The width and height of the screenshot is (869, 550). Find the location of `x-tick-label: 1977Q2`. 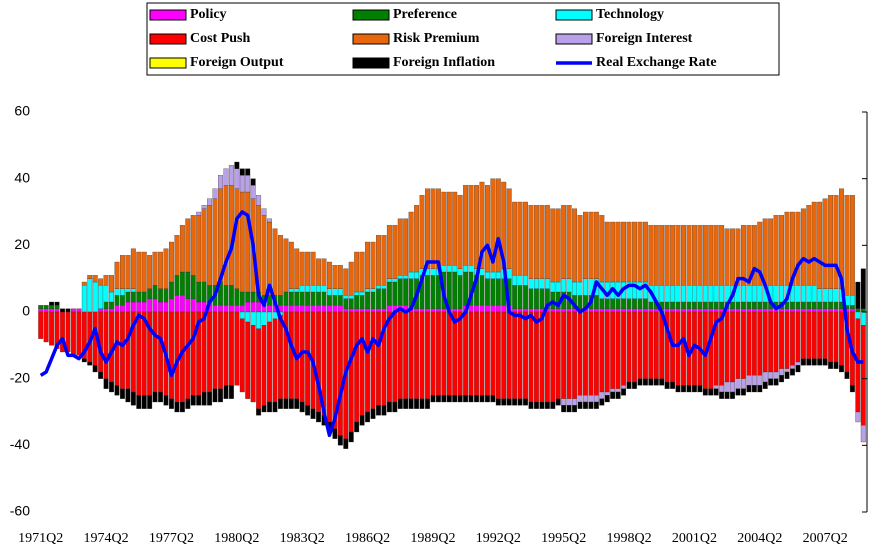

x-tick-label: 1977Q2 is located at coordinates (171, 538).